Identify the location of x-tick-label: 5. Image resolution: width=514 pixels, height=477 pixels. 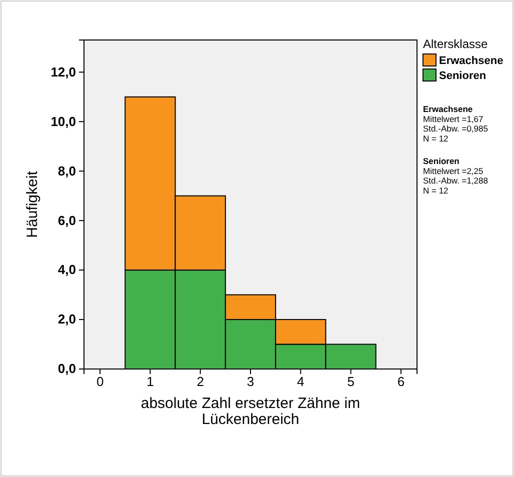
(350, 382).